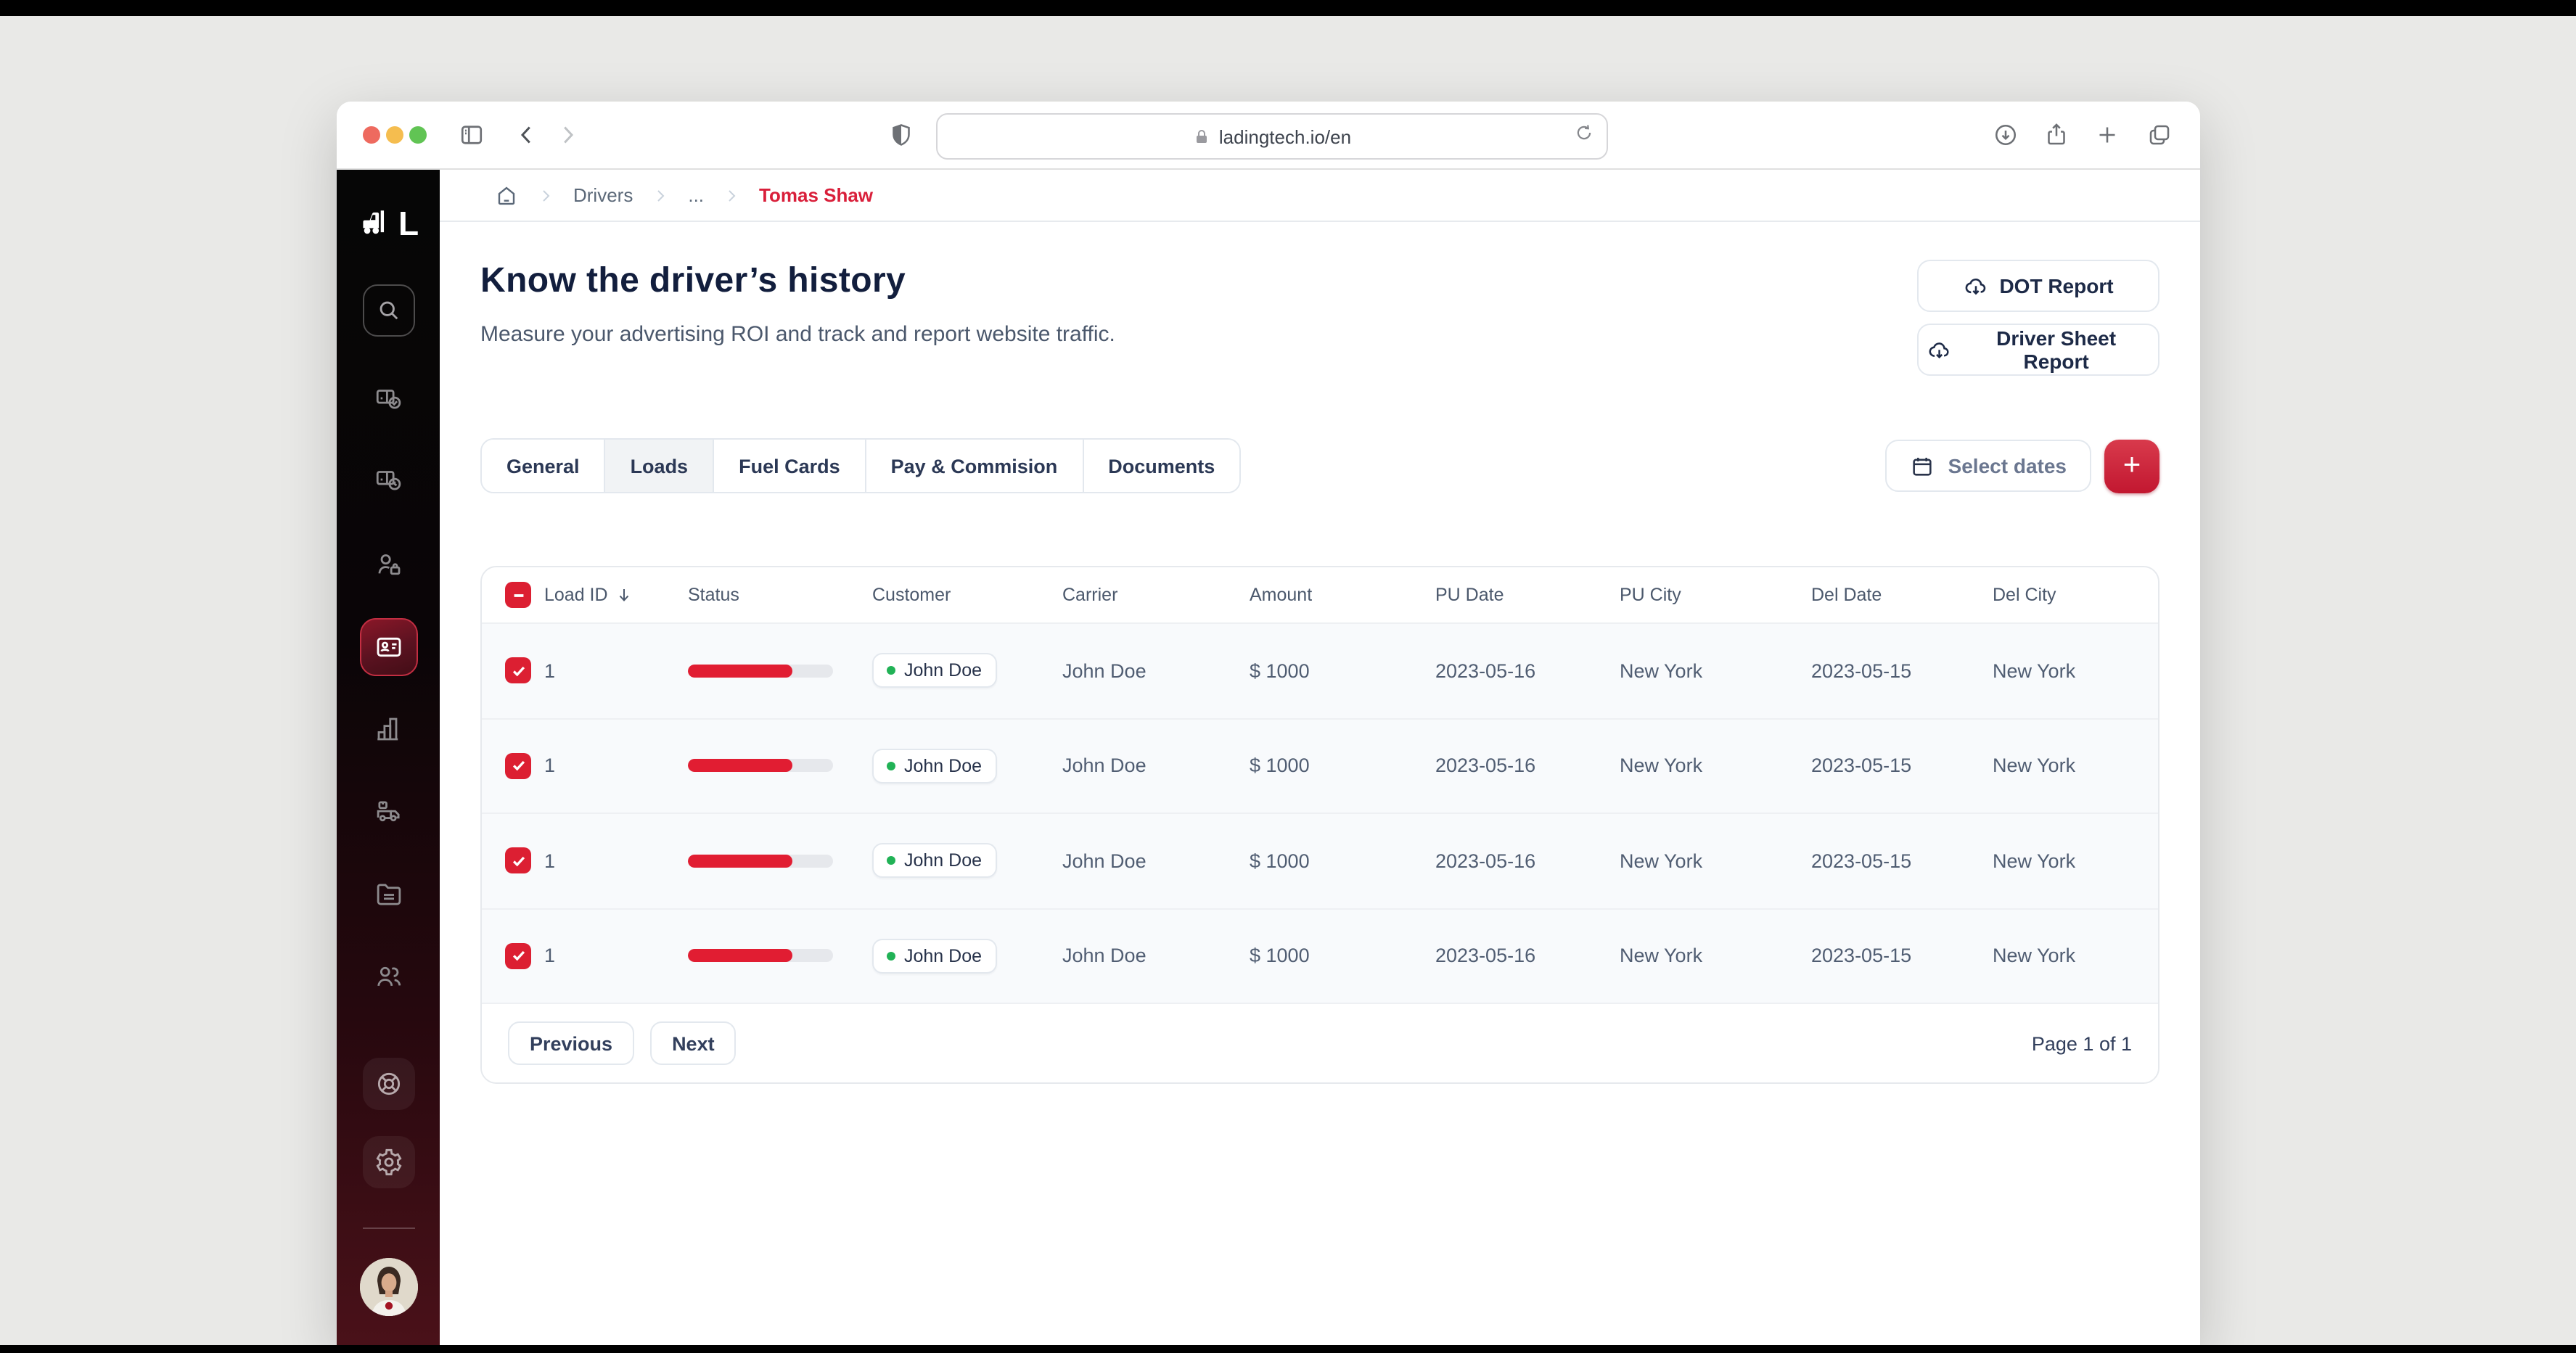 Image resolution: width=2576 pixels, height=1353 pixels. I want to click on truck-clock-icon, so click(388, 480).